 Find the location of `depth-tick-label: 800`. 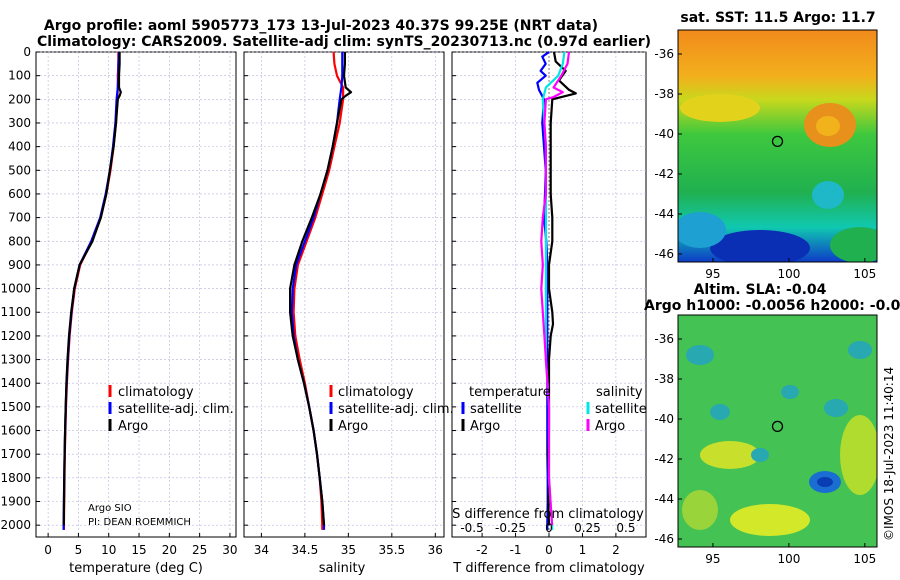

depth-tick-label: 800 is located at coordinates (19, 241).